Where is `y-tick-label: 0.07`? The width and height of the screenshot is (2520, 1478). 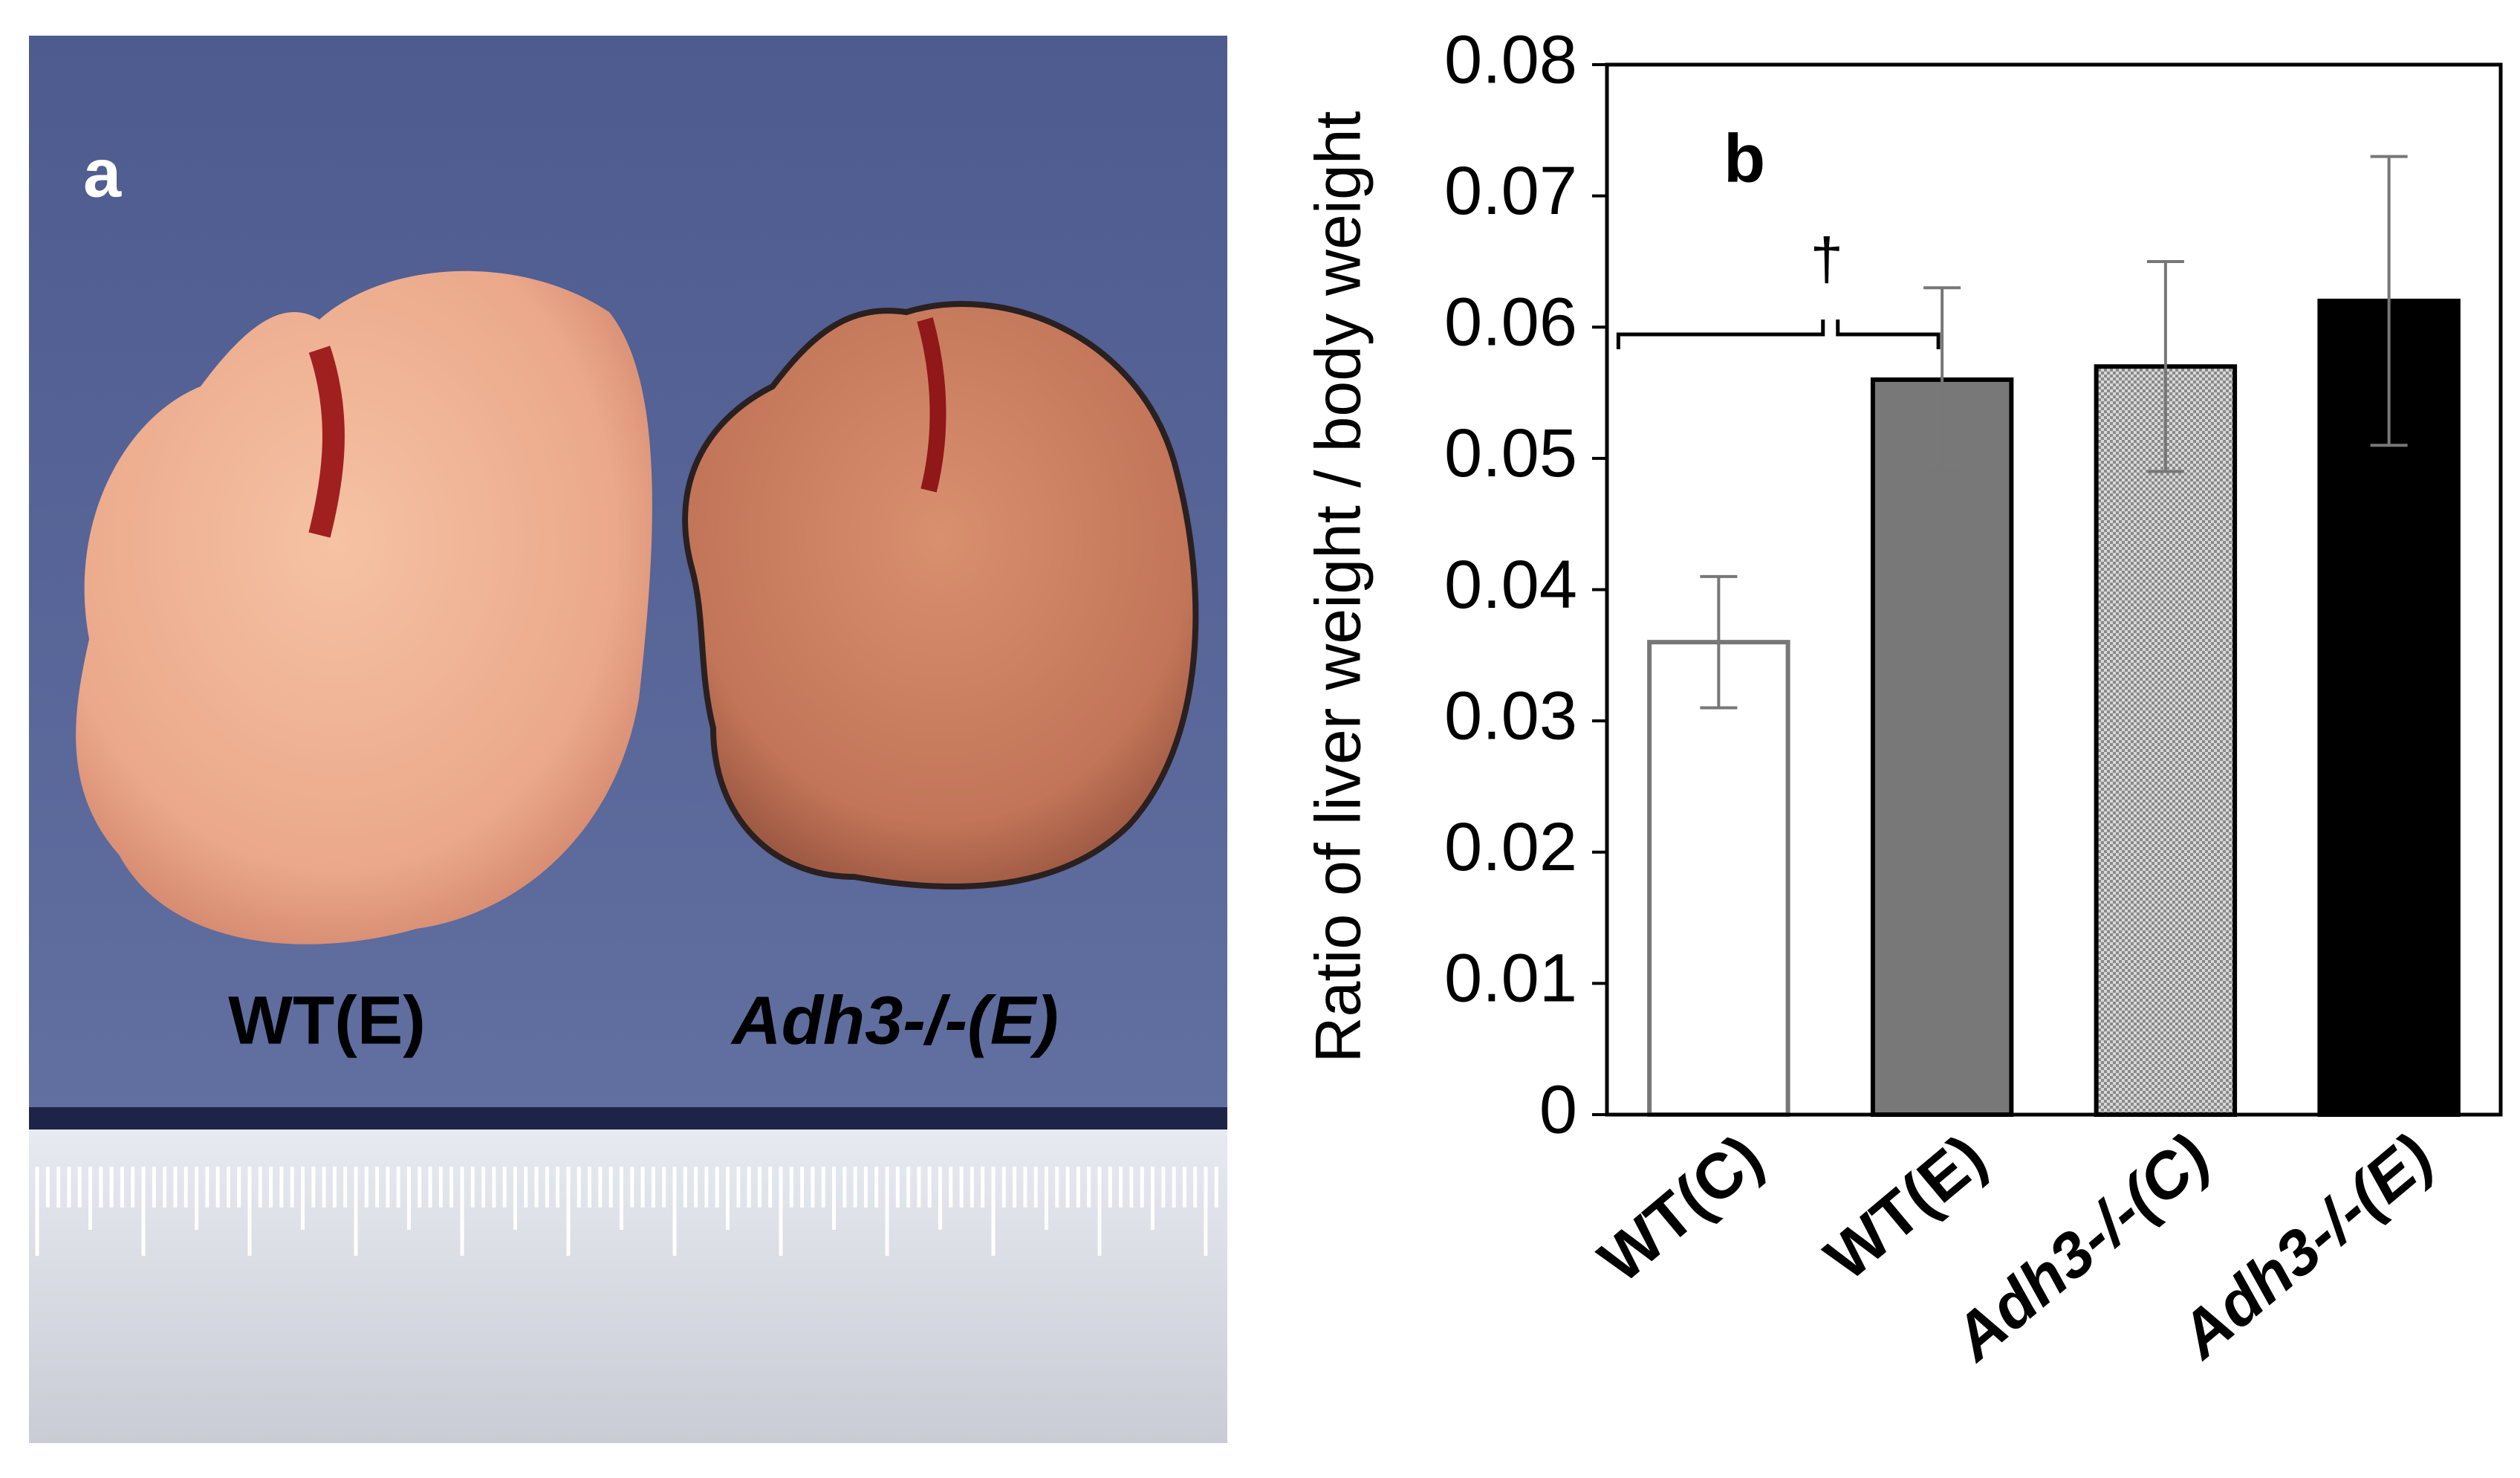
y-tick-label: 0.07 is located at coordinates (1511, 191).